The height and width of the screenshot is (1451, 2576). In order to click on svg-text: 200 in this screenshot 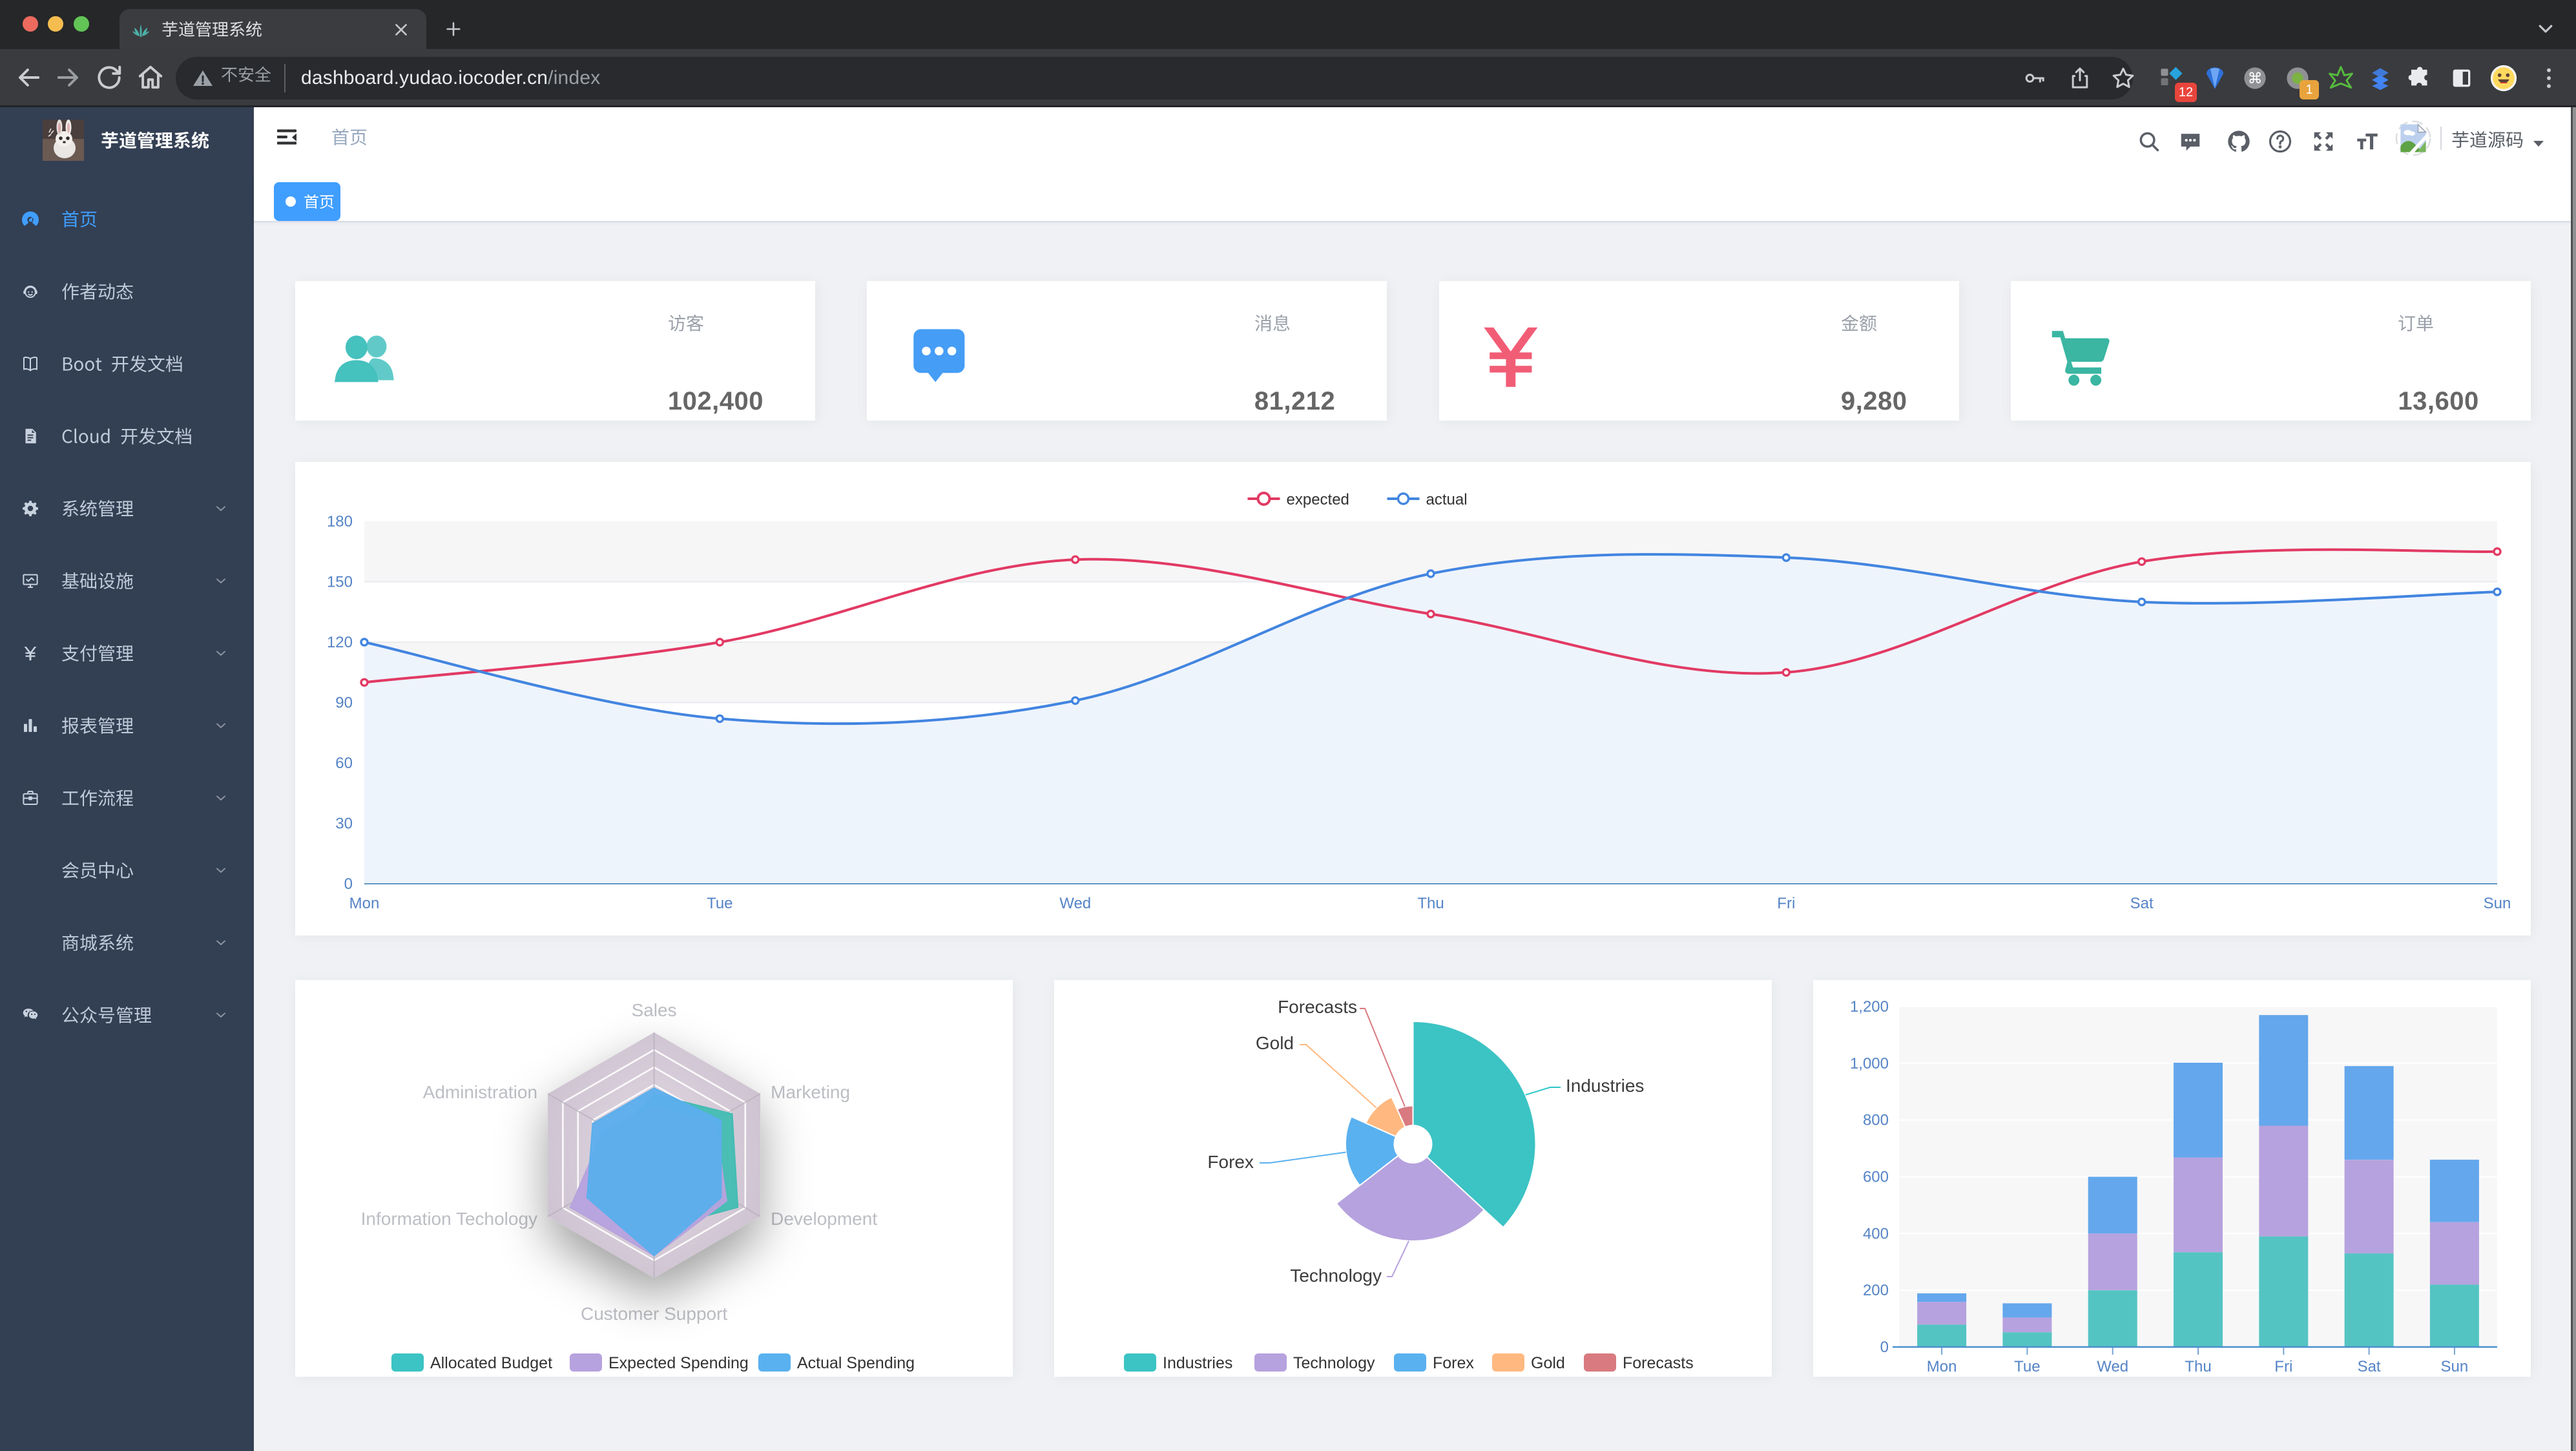, I will do `click(1876, 1290)`.